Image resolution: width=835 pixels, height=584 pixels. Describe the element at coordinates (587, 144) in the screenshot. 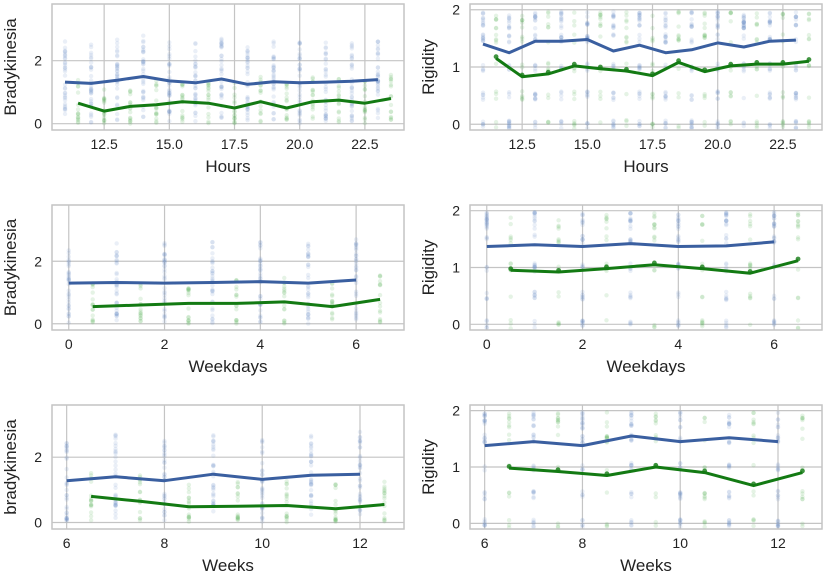

I see `x-tick-label: 15.0` at that location.